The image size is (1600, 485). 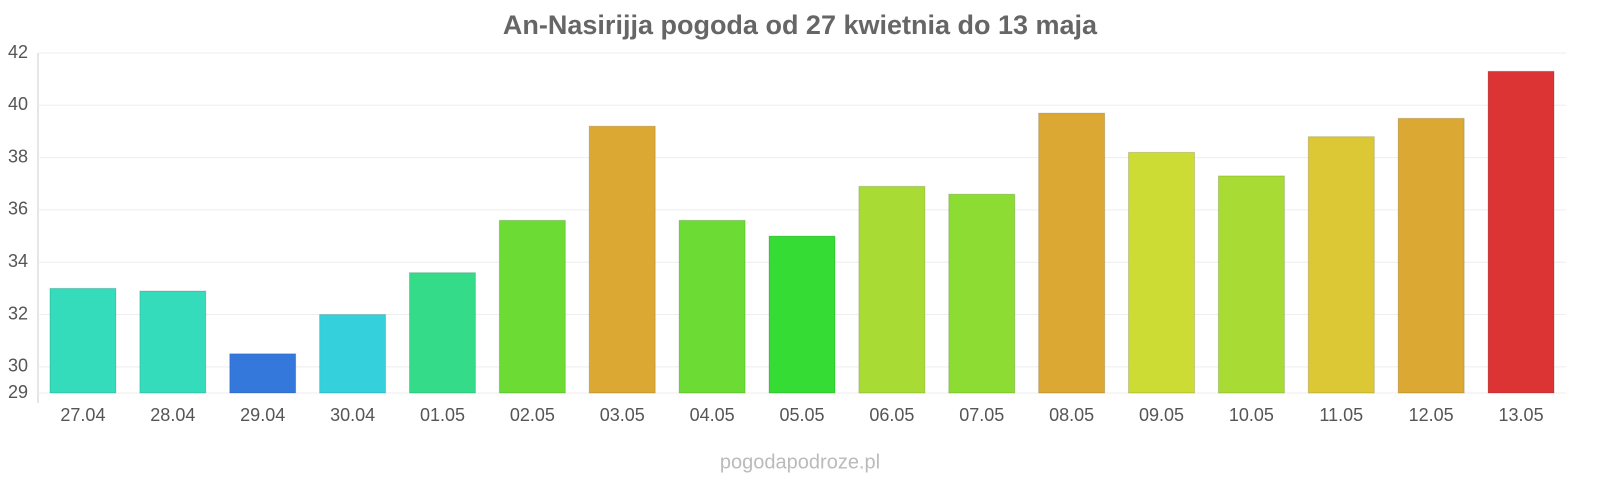 What do you see at coordinates (1341, 415) in the screenshot?
I see `x-tick-label: 11.05` at bounding box center [1341, 415].